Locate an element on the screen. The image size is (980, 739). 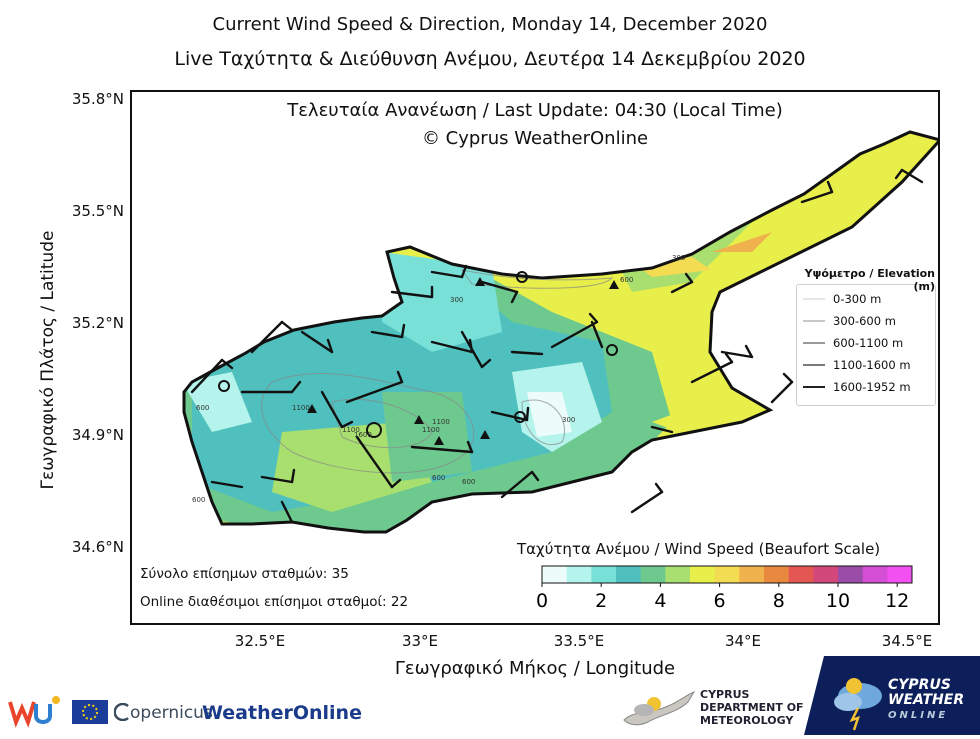
copyright-text: © Cyprus WeatherOnline is located at coordinates (535, 138).